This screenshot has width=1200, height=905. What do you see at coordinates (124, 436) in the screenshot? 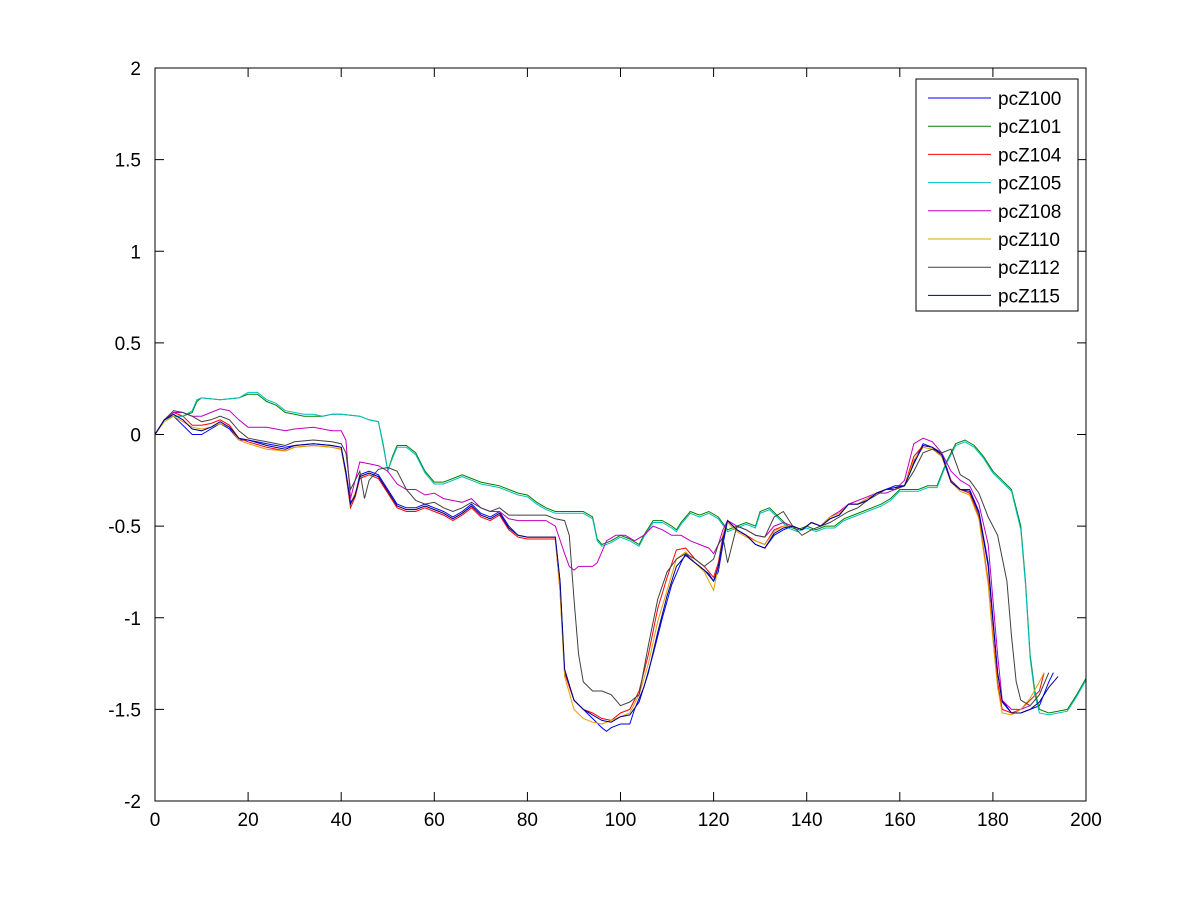
I see `y-tick-labels: -2 -1.5 -1 -0.5 0 0.5 1 1.5 2` at bounding box center [124, 436].